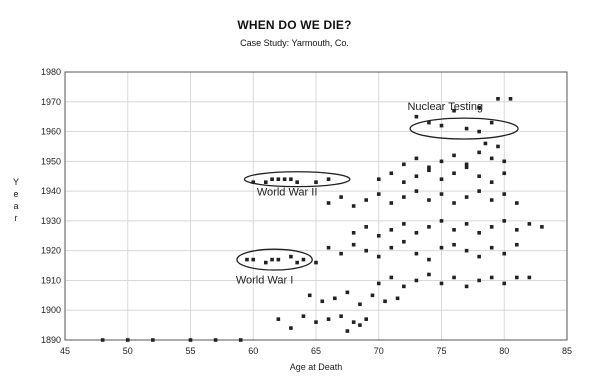 The image size is (589, 377). What do you see at coordinates (51, 132) in the screenshot?
I see `y-tick-label: 1960` at bounding box center [51, 132].